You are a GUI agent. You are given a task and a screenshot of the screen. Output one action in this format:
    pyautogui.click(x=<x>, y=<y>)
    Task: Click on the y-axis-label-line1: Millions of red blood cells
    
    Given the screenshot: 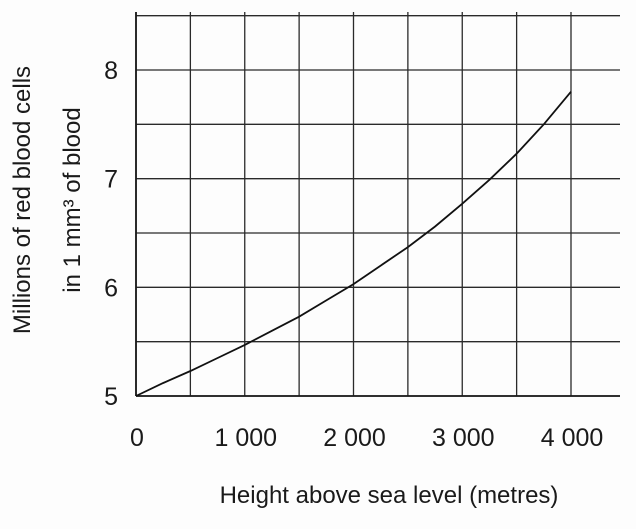 What is the action you would take?
    pyautogui.click(x=22, y=200)
    